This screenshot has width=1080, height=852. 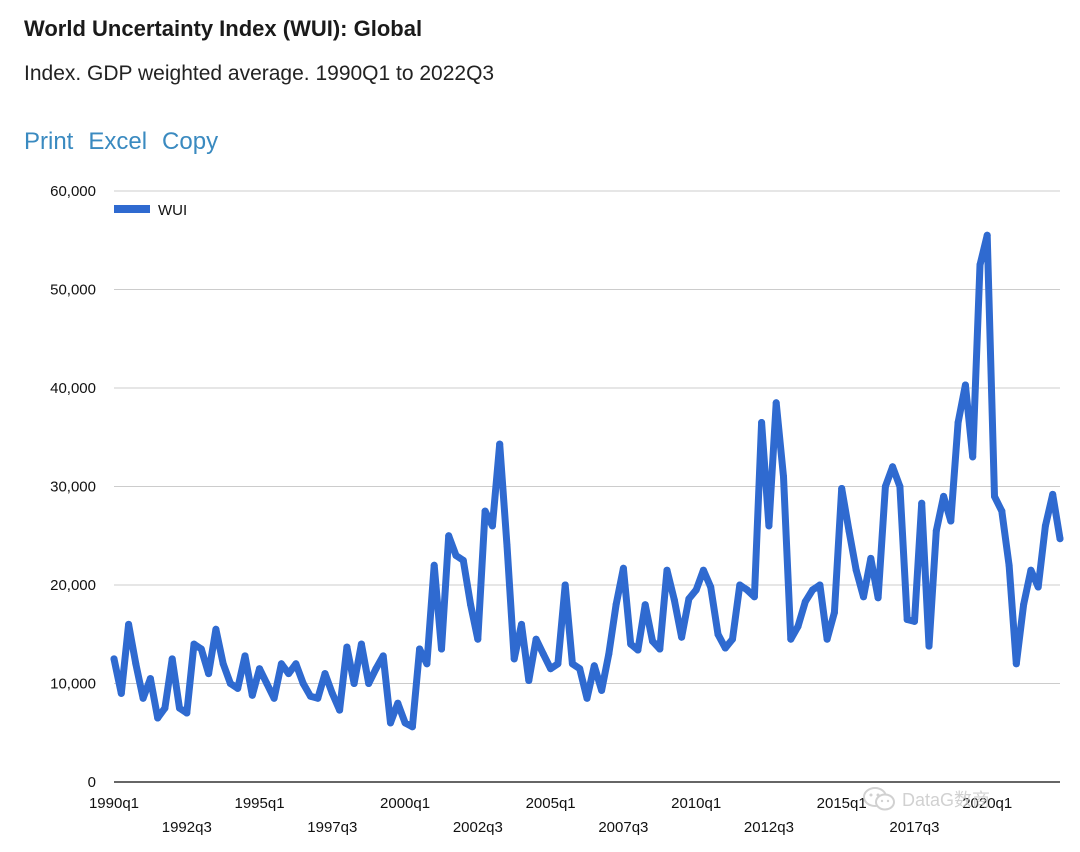 I want to click on excel-link: Excel, so click(x=118, y=141).